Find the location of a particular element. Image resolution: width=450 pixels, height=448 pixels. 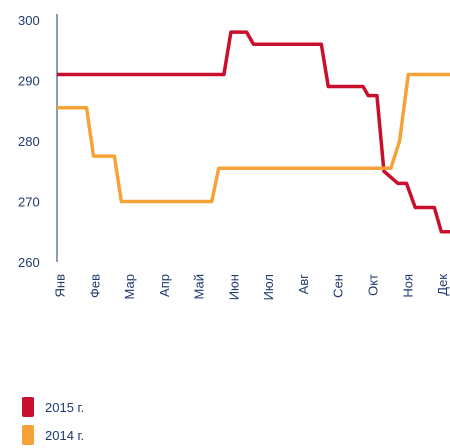

x-tick-label: Авг is located at coordinates (303, 284).